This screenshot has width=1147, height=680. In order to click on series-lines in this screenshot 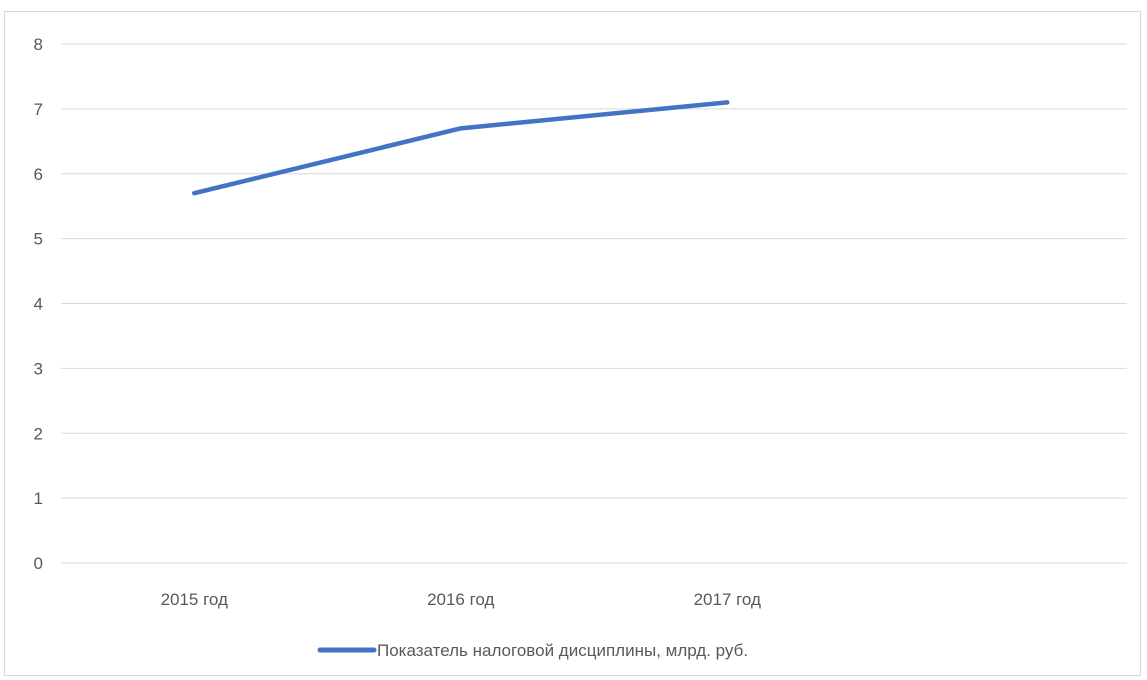, I will do `click(461, 148)`.